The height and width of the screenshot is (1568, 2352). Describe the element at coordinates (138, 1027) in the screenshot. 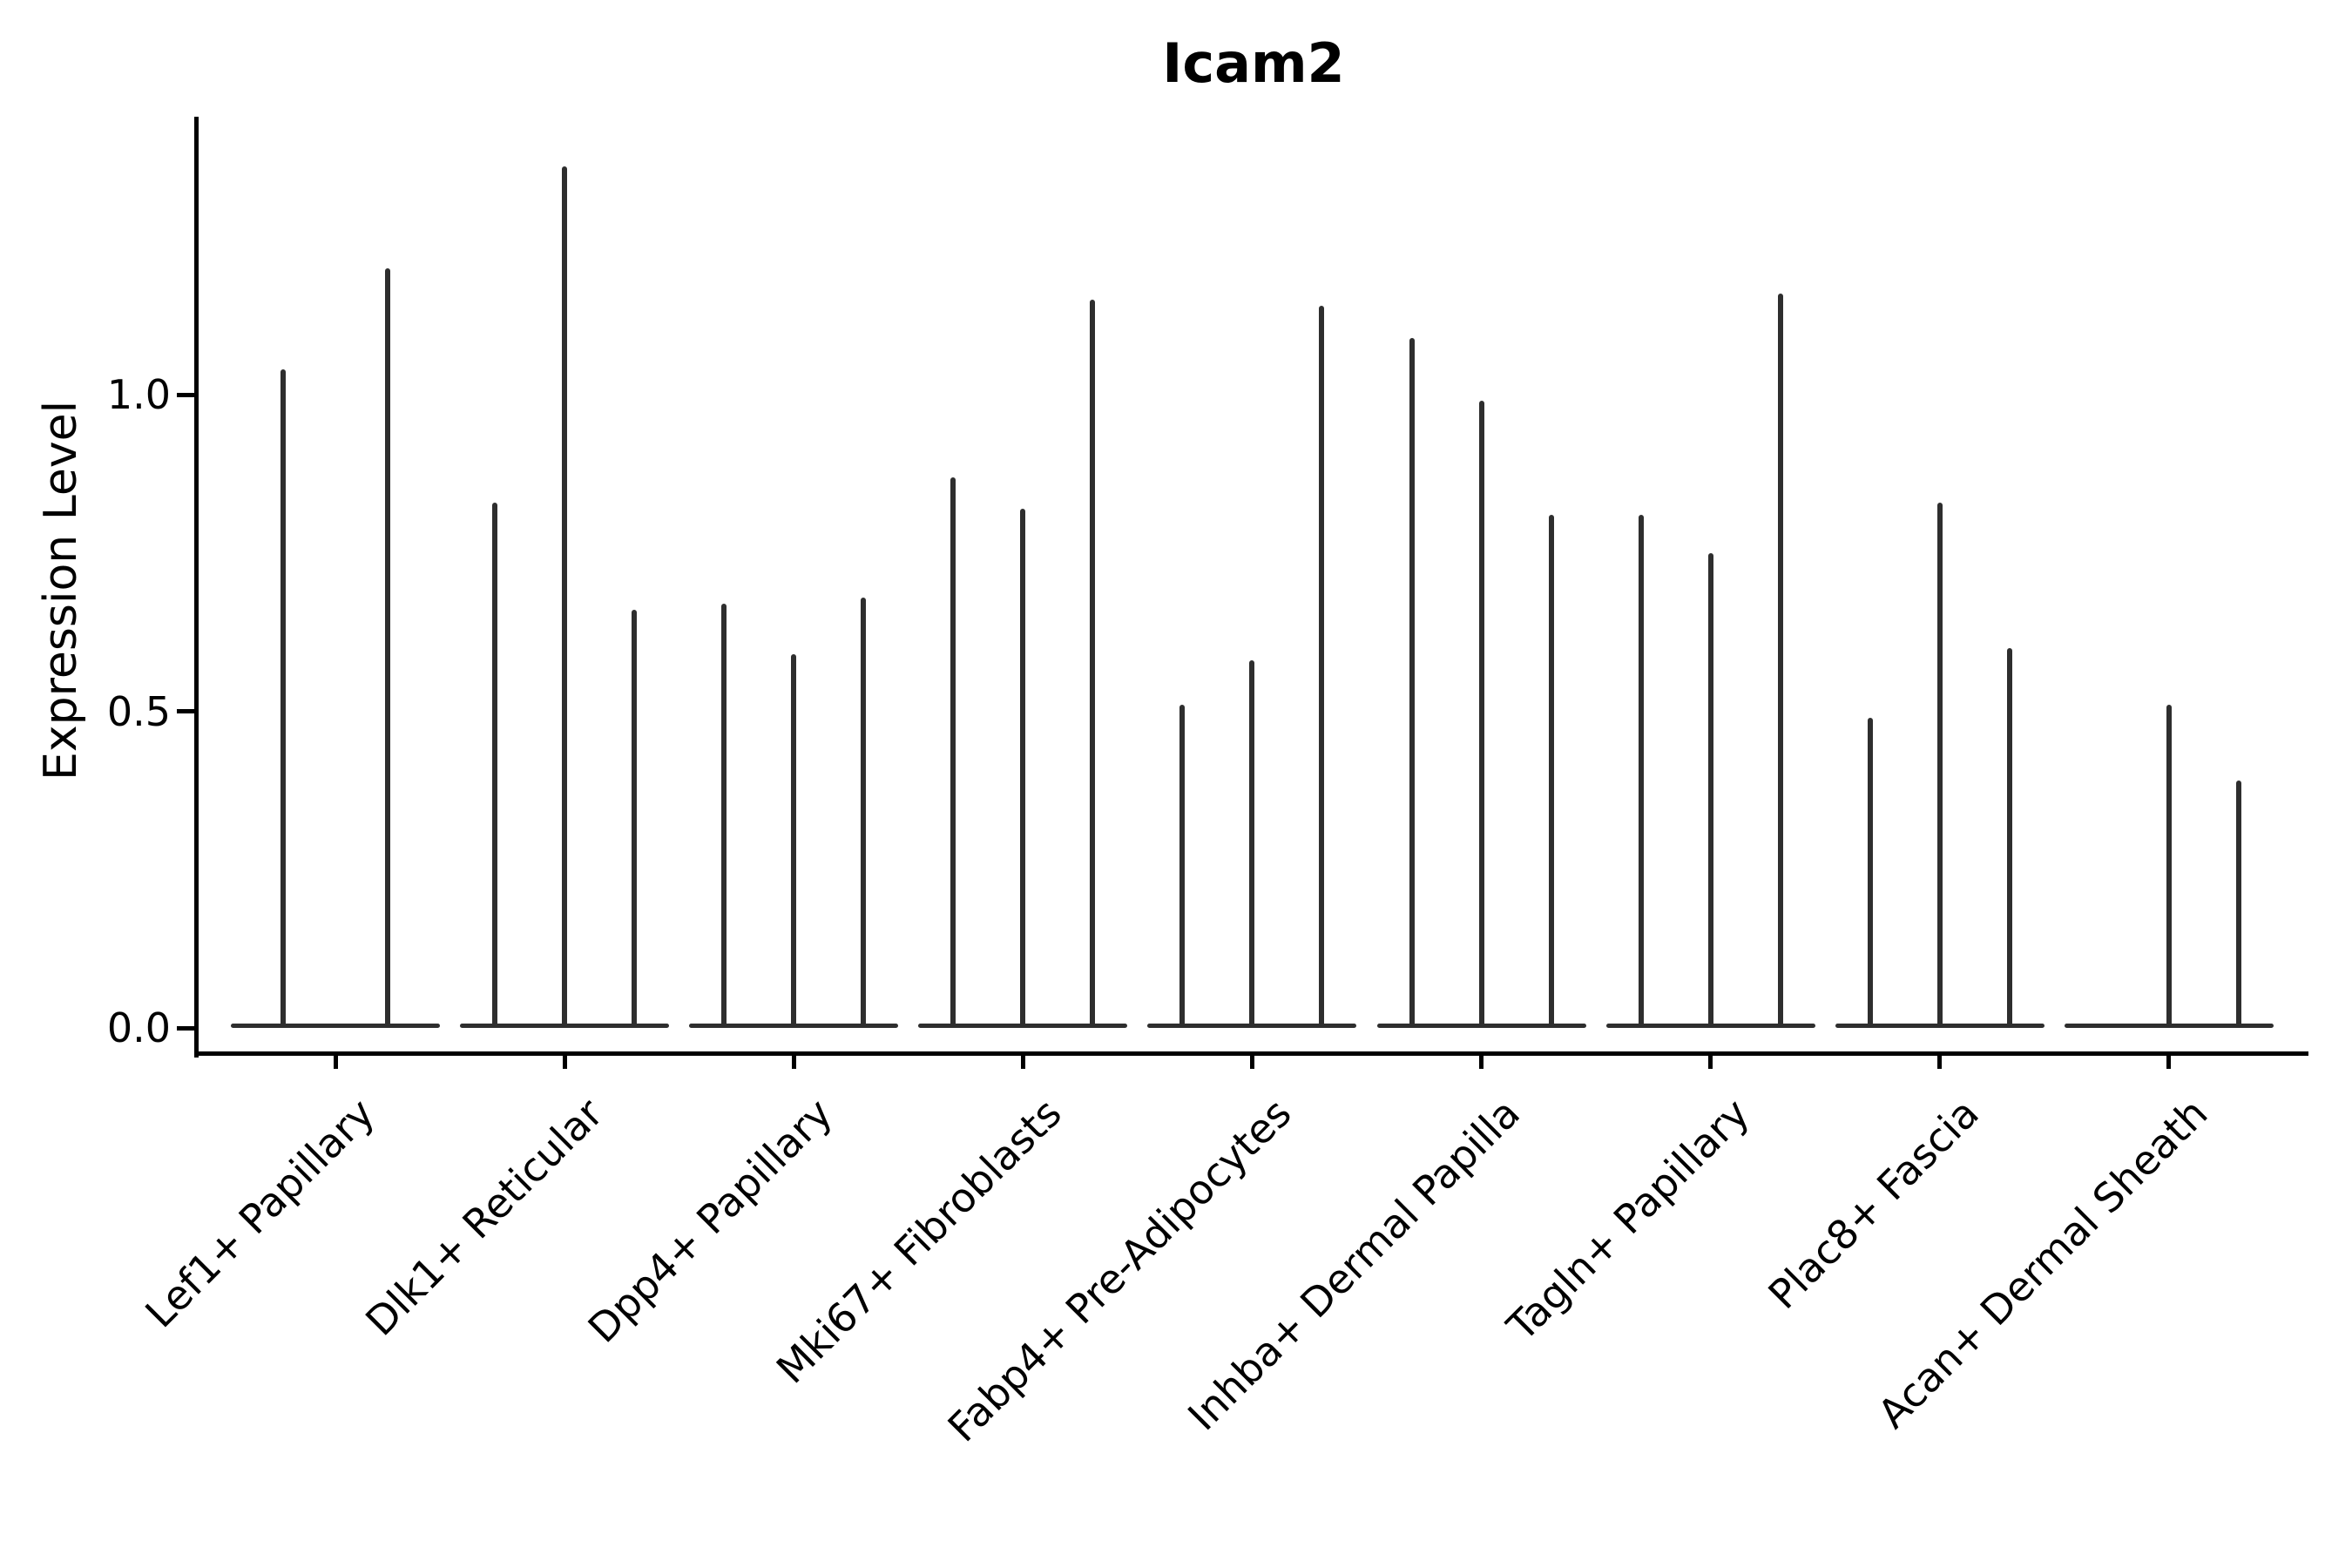

I see `y-tick-label: 0.0` at that location.